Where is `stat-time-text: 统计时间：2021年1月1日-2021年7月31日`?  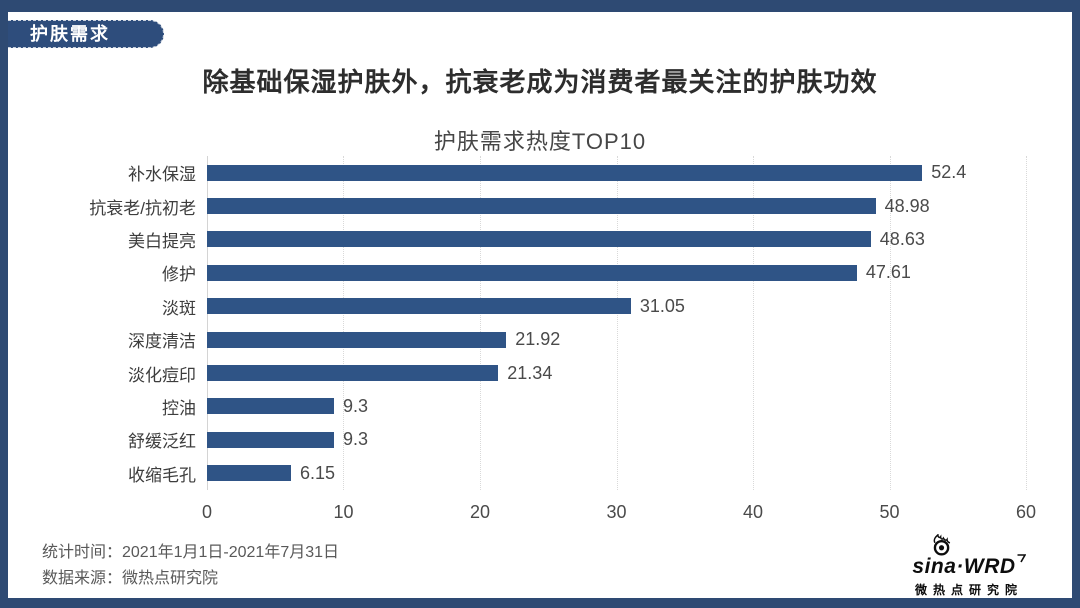
stat-time-text: 统计时间：2021年1月1日-2021年7月31日 is located at coordinates (191, 552).